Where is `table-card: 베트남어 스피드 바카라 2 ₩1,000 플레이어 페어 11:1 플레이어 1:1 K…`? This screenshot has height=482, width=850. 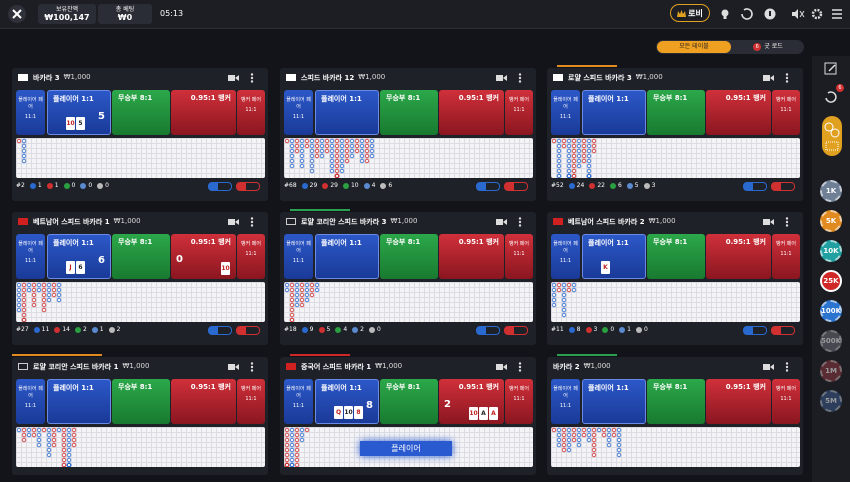
table-card: 베트남어 스피드 바카라 2 ₩1,000 플레이어 페어 11:1 플레이어 1:1 K… is located at coordinates (675, 278).